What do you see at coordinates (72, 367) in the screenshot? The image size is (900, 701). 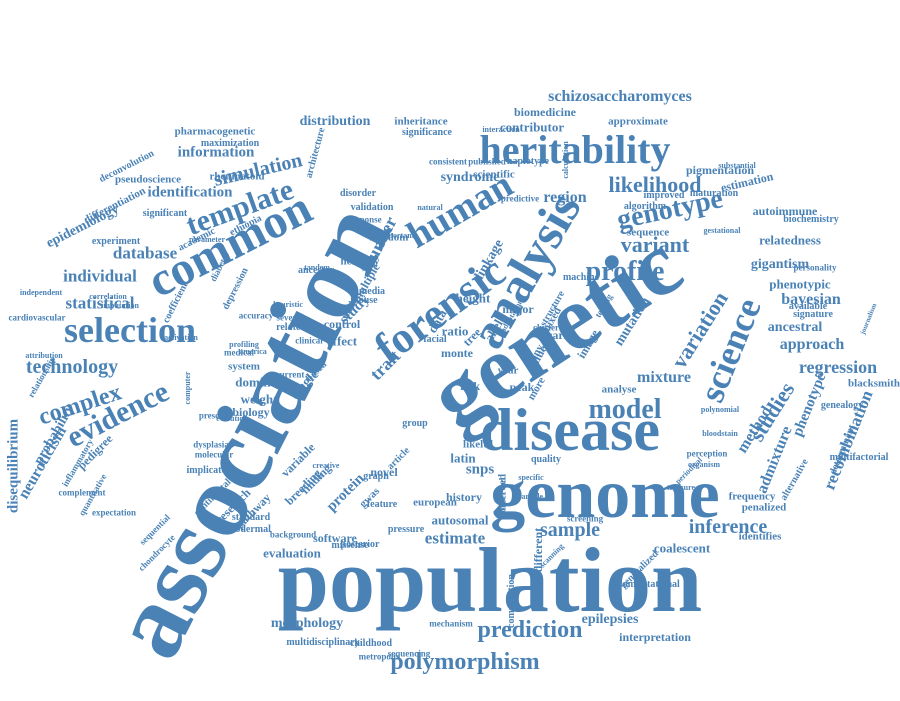 I see `cloud-word: technology` at bounding box center [72, 367].